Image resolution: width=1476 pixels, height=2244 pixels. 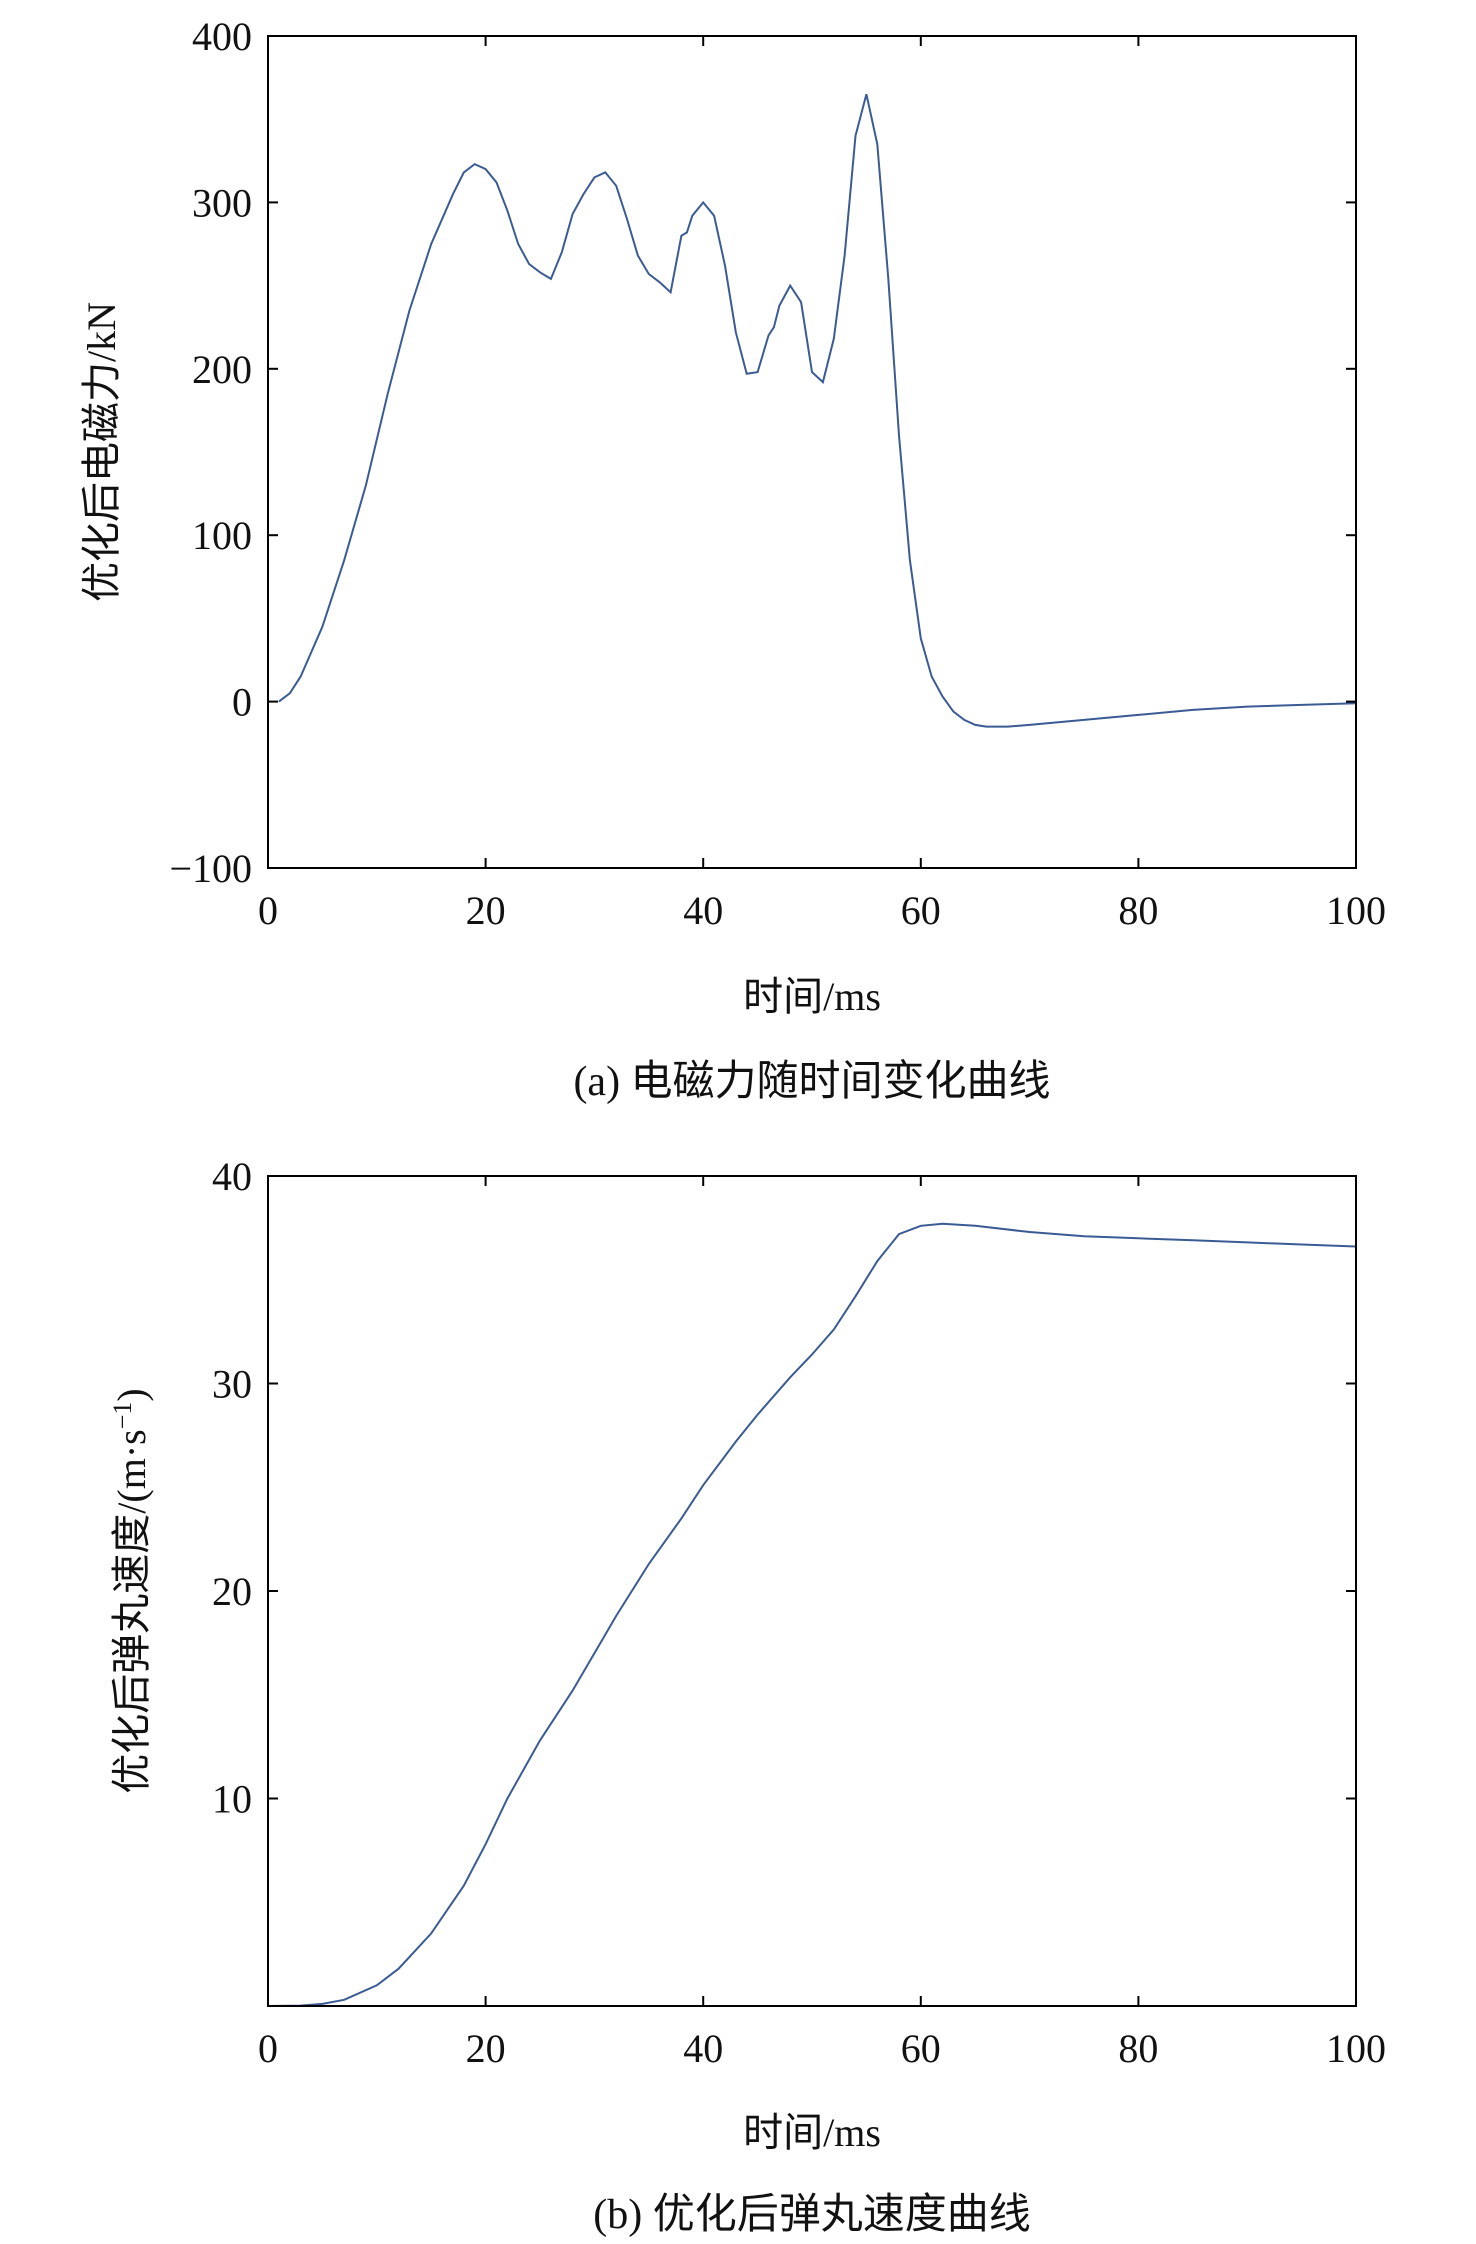 What do you see at coordinates (811, 2215) in the screenshot?
I see `chart-b-caption: (b) 优化后弹丸速度曲线` at bounding box center [811, 2215].